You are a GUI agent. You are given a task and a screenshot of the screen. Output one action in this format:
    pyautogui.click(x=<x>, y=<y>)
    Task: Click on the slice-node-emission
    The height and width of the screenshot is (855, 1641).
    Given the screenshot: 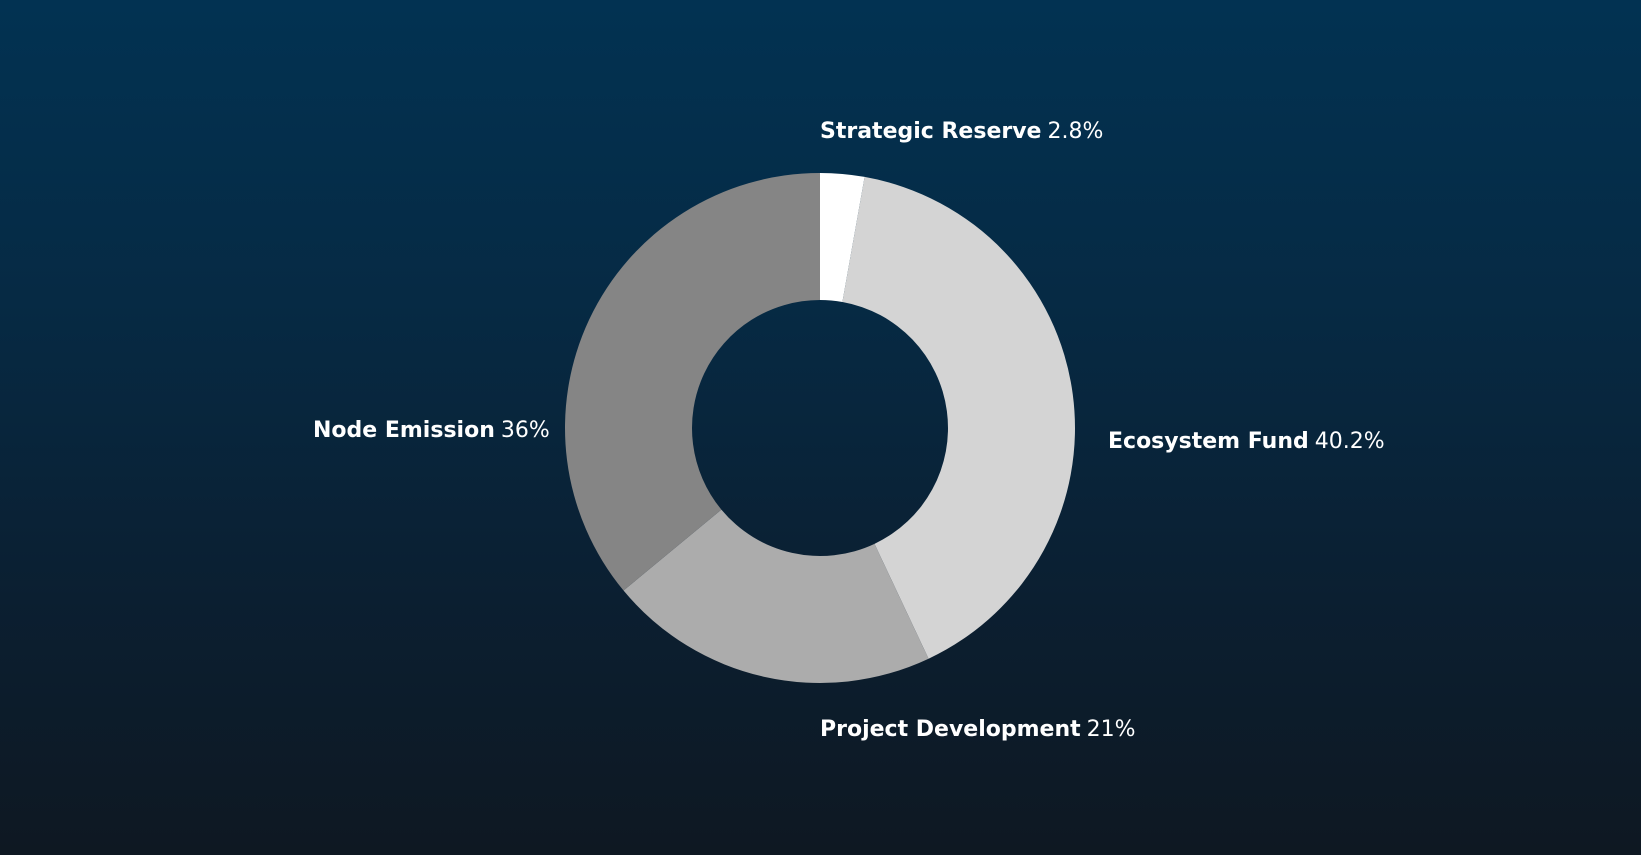 What is the action you would take?
    pyautogui.click(x=692, y=382)
    